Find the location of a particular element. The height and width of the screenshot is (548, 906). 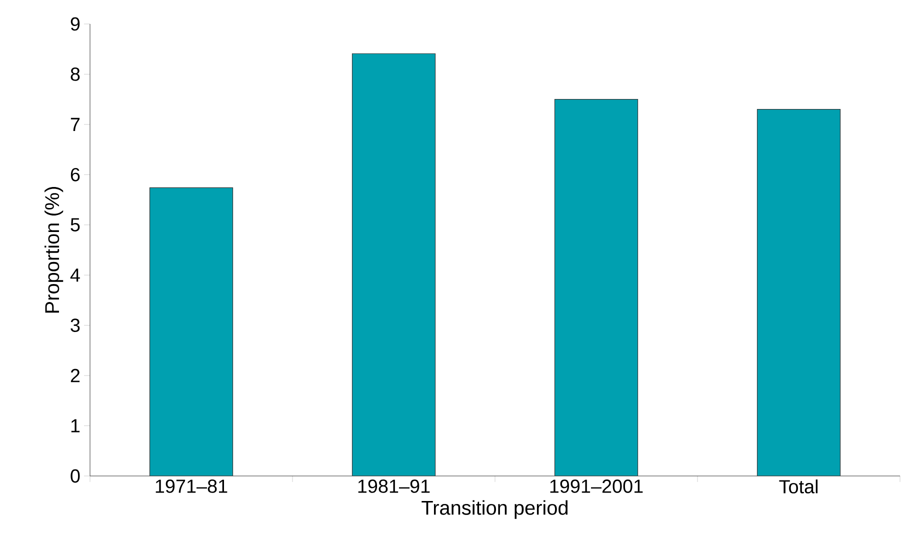

x-tick-label: 1981–91 is located at coordinates (394, 486).